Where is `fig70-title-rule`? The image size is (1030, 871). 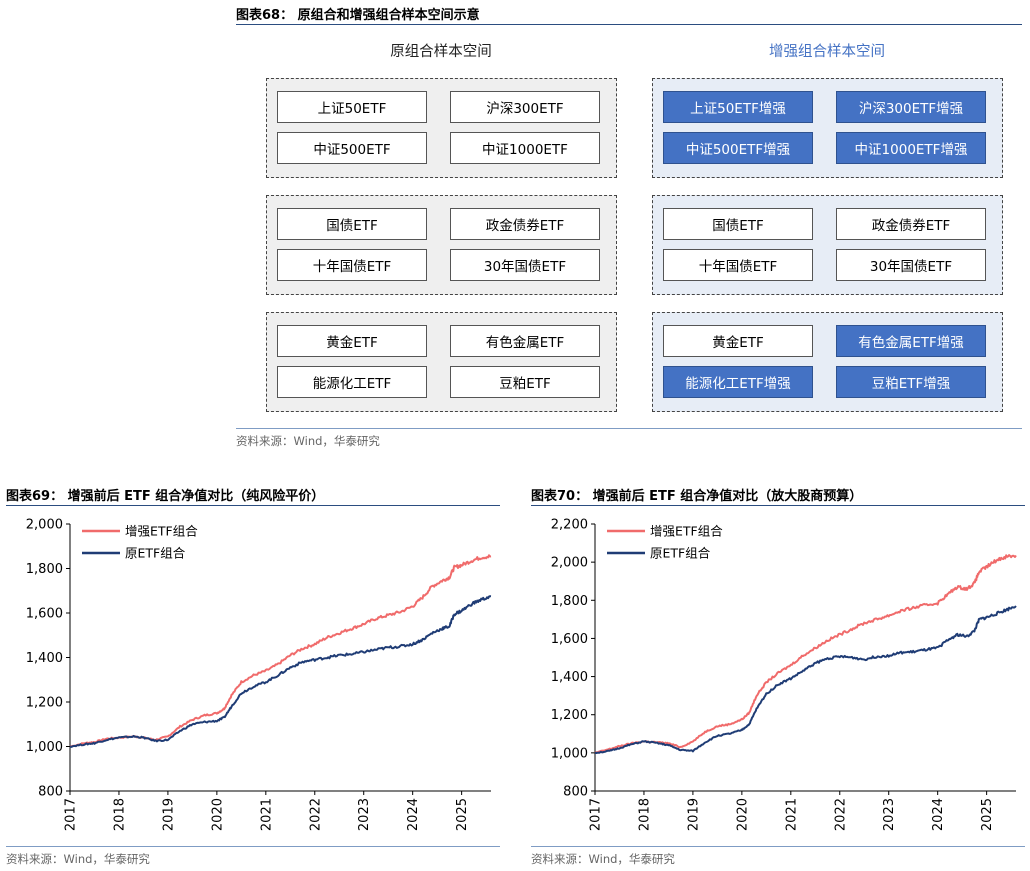
fig70-title-rule is located at coordinates (778, 505).